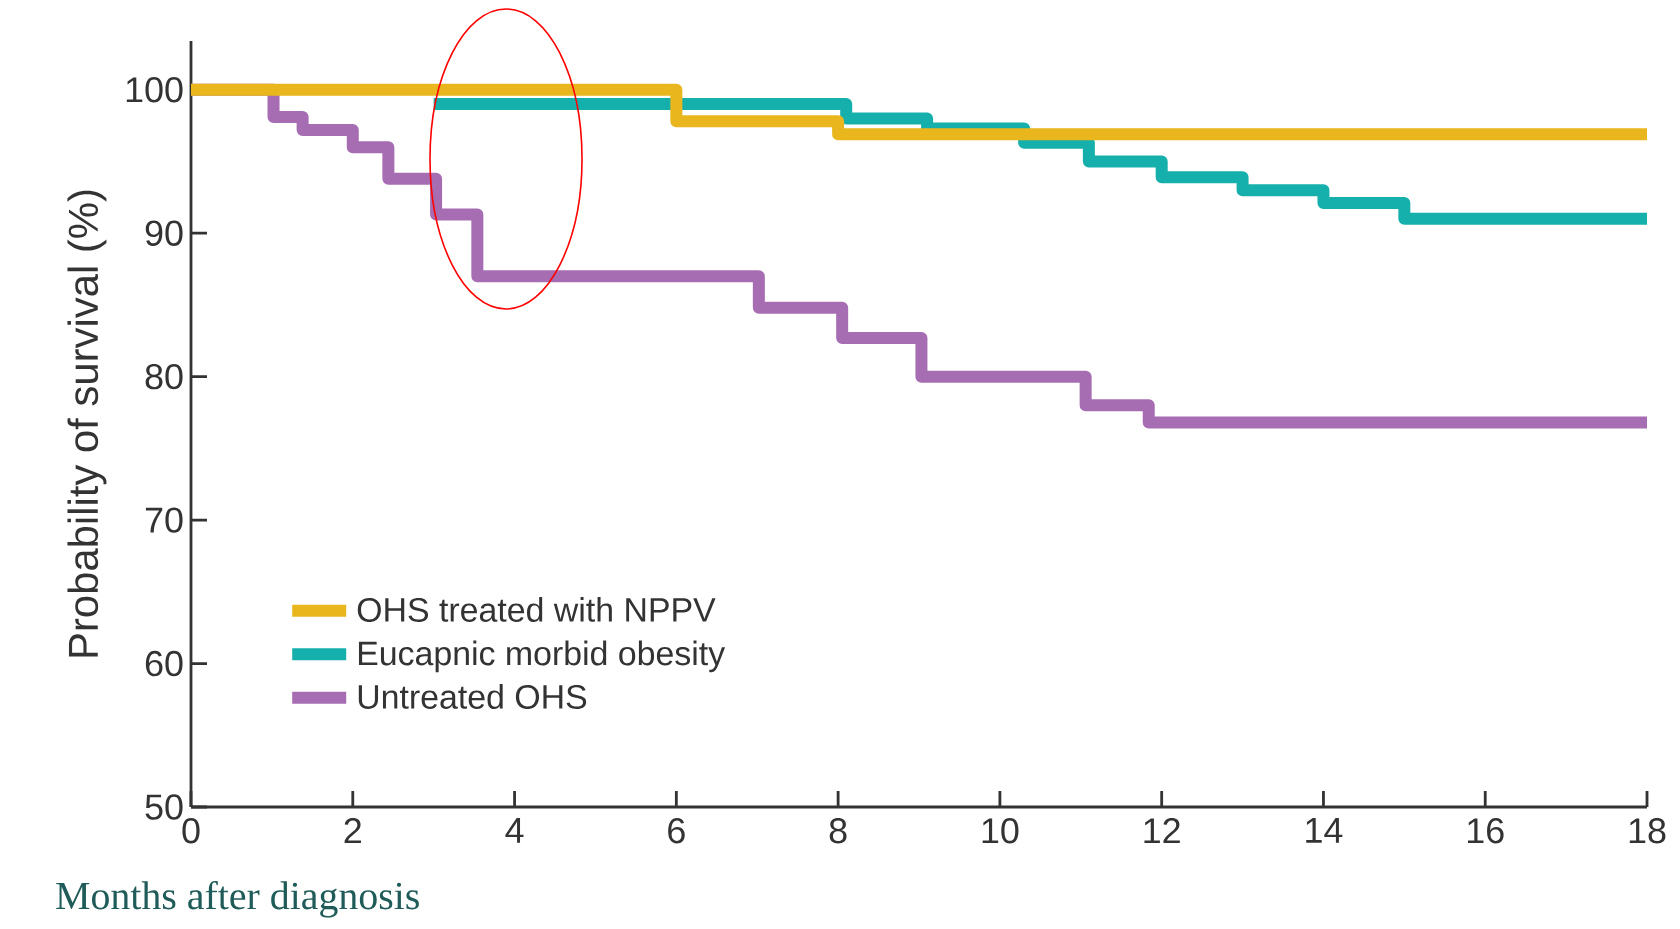 Image resolution: width=1680 pixels, height=929 pixels. What do you see at coordinates (1000, 831) in the screenshot?
I see `x-tick-label: 10` at bounding box center [1000, 831].